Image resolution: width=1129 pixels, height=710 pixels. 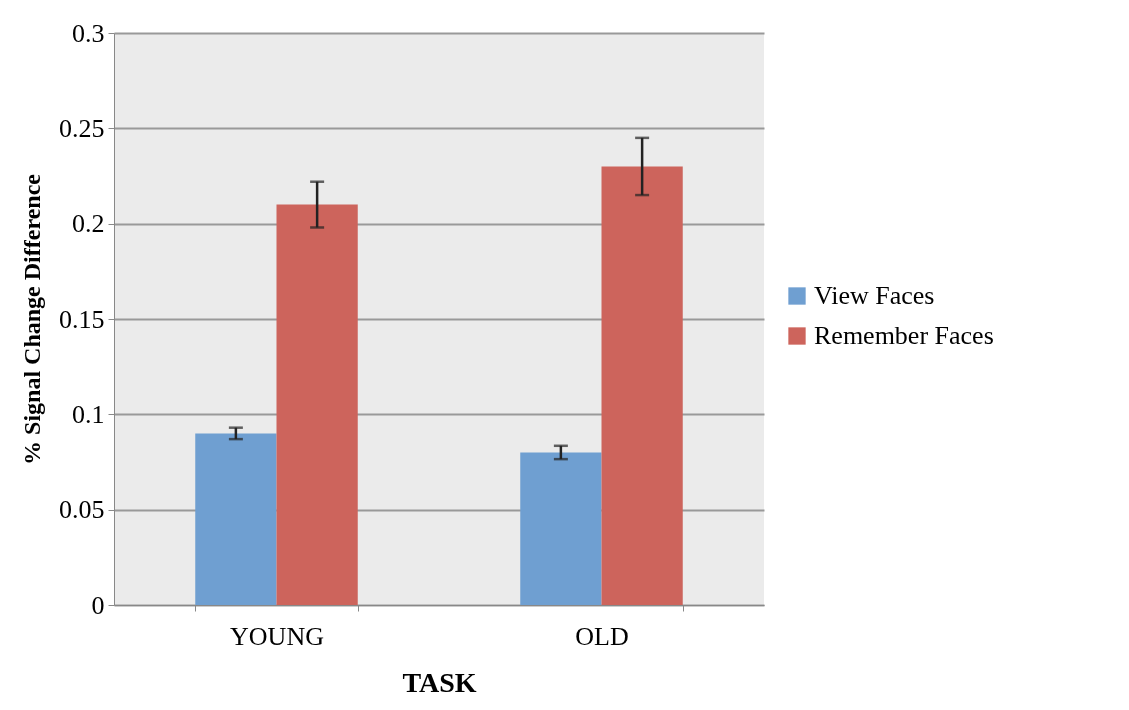 What do you see at coordinates (82, 128) in the screenshot?
I see `y-tick-label: 0.25` at bounding box center [82, 128].